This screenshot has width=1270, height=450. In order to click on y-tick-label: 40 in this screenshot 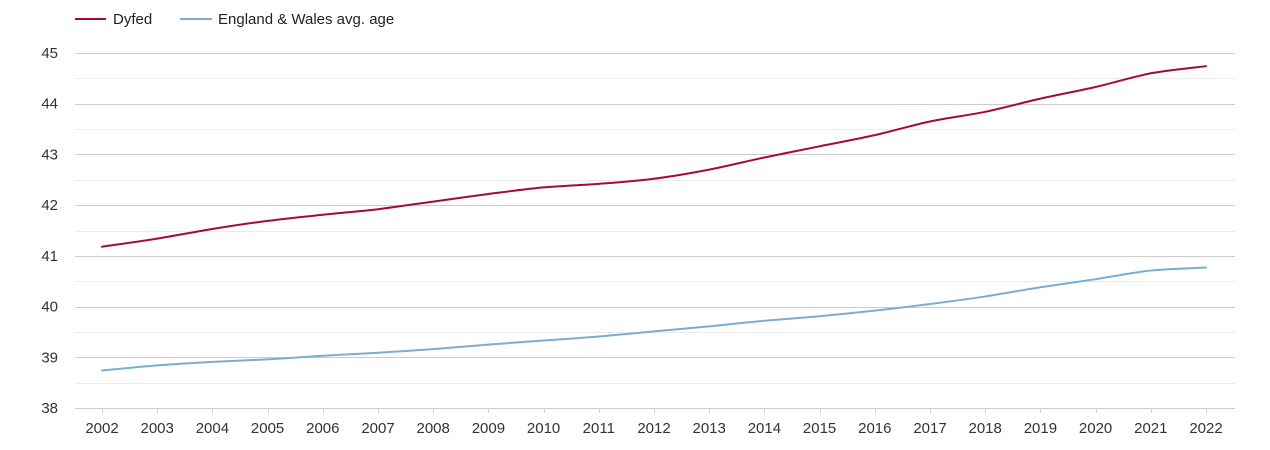, I will do `click(49, 307)`.